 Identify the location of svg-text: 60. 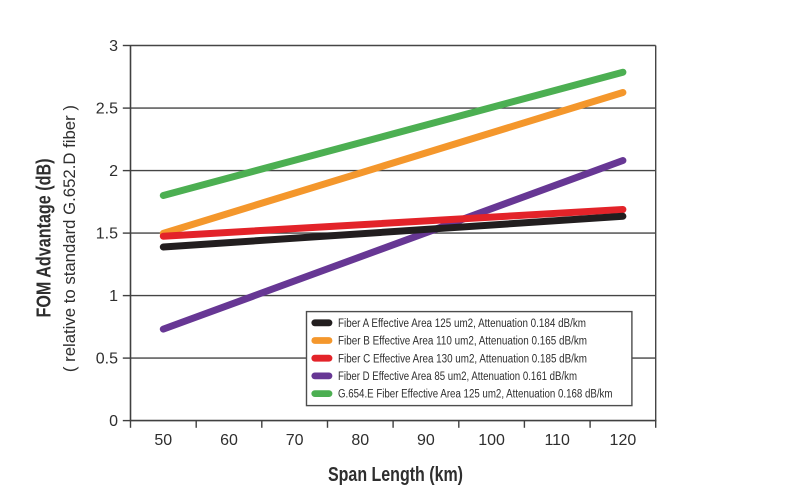
(229, 440).